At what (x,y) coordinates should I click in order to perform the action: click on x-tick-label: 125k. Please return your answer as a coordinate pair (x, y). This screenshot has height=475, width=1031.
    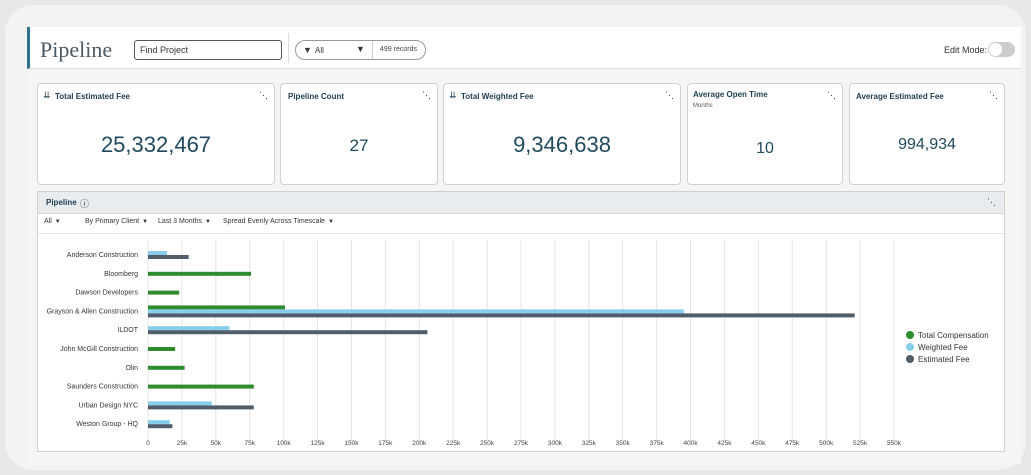
    Looking at the image, I should click on (317, 443).